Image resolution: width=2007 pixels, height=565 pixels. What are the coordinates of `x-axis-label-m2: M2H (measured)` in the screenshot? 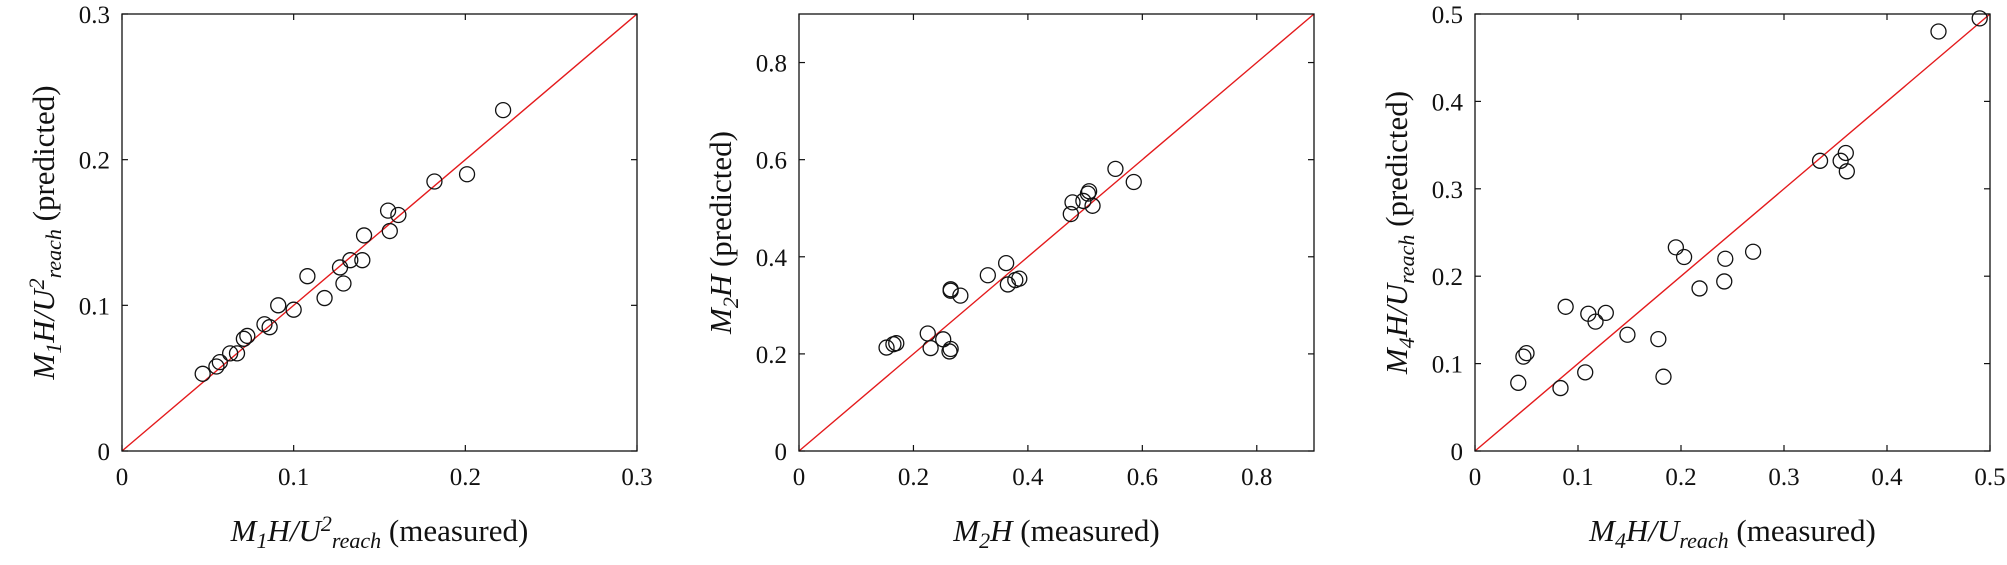 It's located at (1055, 533).